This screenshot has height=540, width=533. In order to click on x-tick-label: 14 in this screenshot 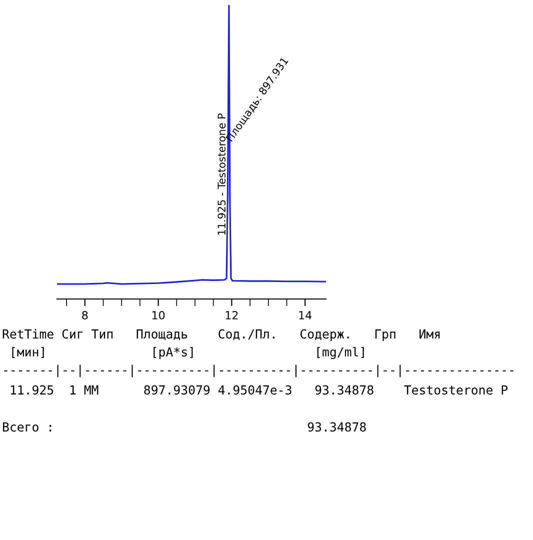, I will do `click(305, 315)`.